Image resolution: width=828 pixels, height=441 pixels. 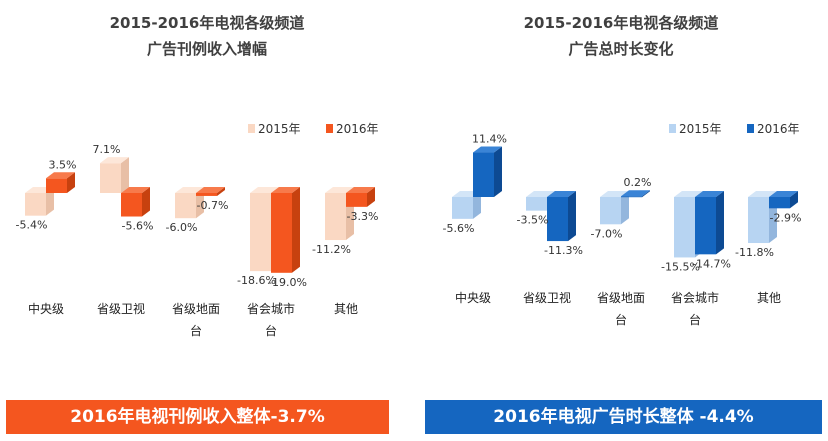 I want to click on left-chart-title-line2: 广告刊例收入增幅, so click(x=206, y=49).